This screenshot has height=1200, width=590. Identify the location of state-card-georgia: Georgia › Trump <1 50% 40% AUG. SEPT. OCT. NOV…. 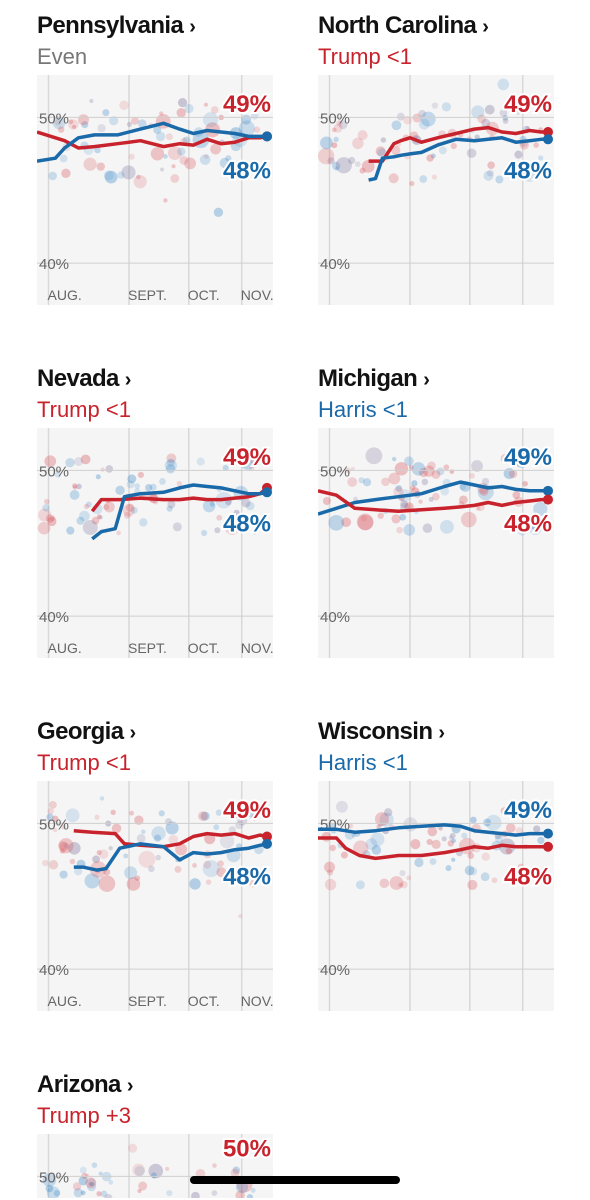
(157, 864).